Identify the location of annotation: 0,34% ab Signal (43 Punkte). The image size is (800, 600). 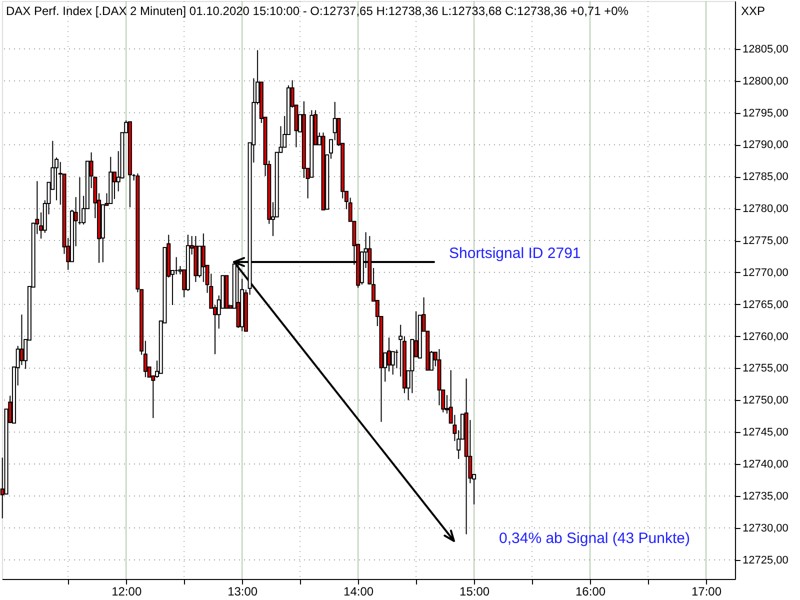
(594, 538).